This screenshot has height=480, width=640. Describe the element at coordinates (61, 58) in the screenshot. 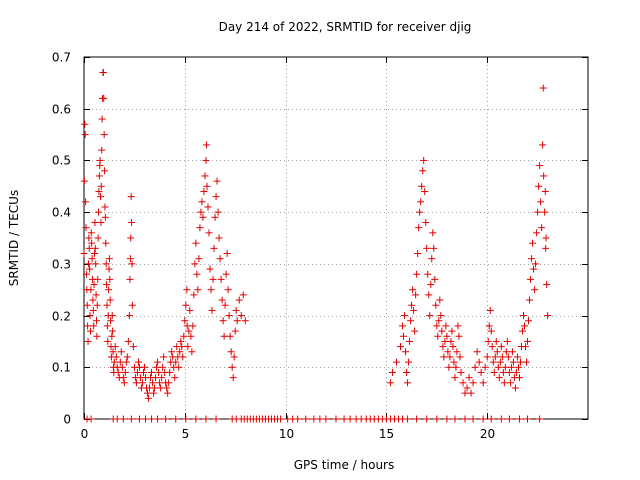

I see `y-tick-label: 0.7` at that location.